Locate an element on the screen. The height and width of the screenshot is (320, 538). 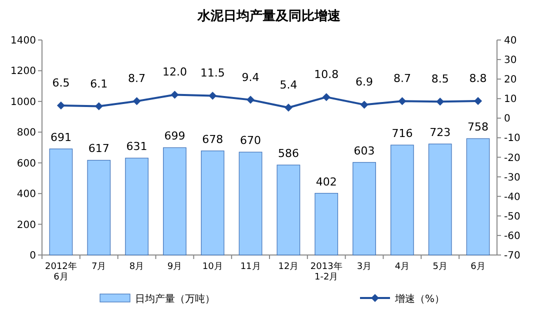
data-label: 758 is located at coordinates (478, 127).